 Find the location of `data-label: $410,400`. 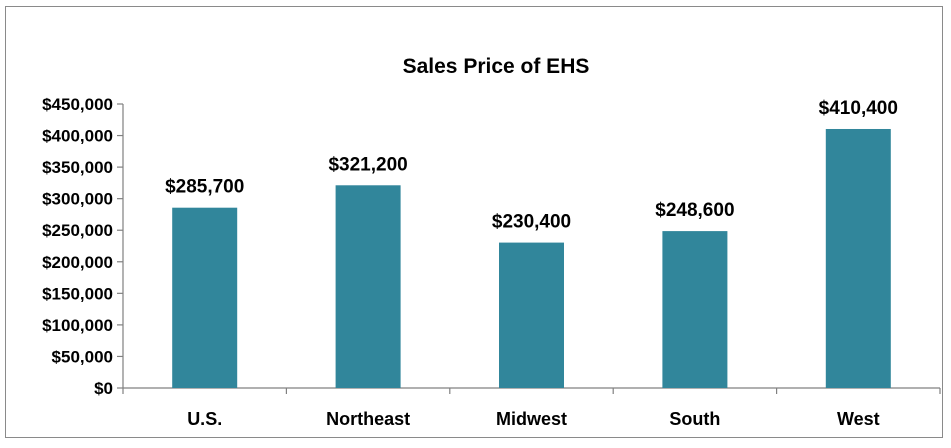

data-label: $410,400 is located at coordinates (858, 108).